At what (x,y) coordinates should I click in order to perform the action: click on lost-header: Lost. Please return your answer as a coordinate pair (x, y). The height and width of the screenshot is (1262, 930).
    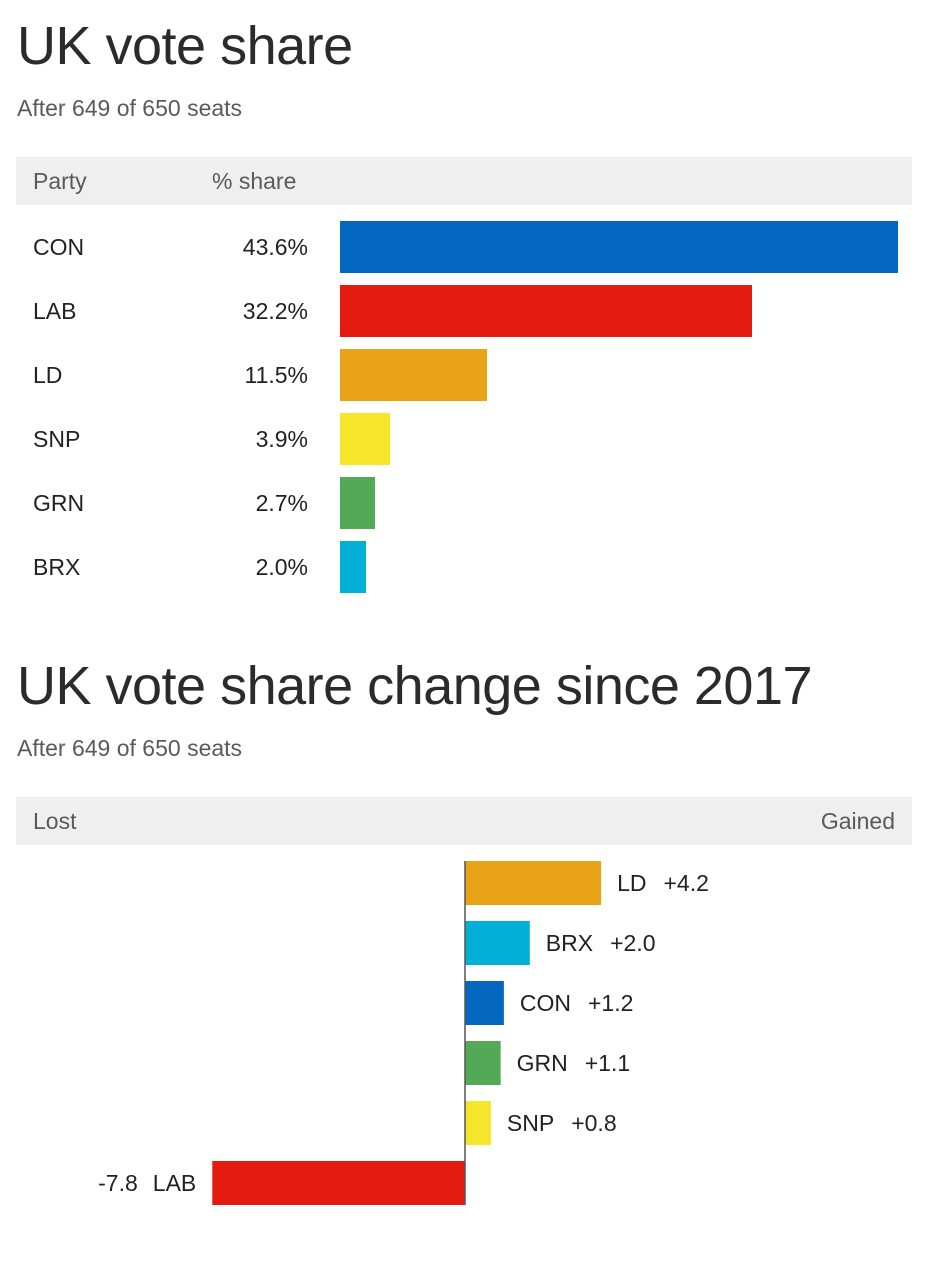
    Looking at the image, I should click on (55, 821).